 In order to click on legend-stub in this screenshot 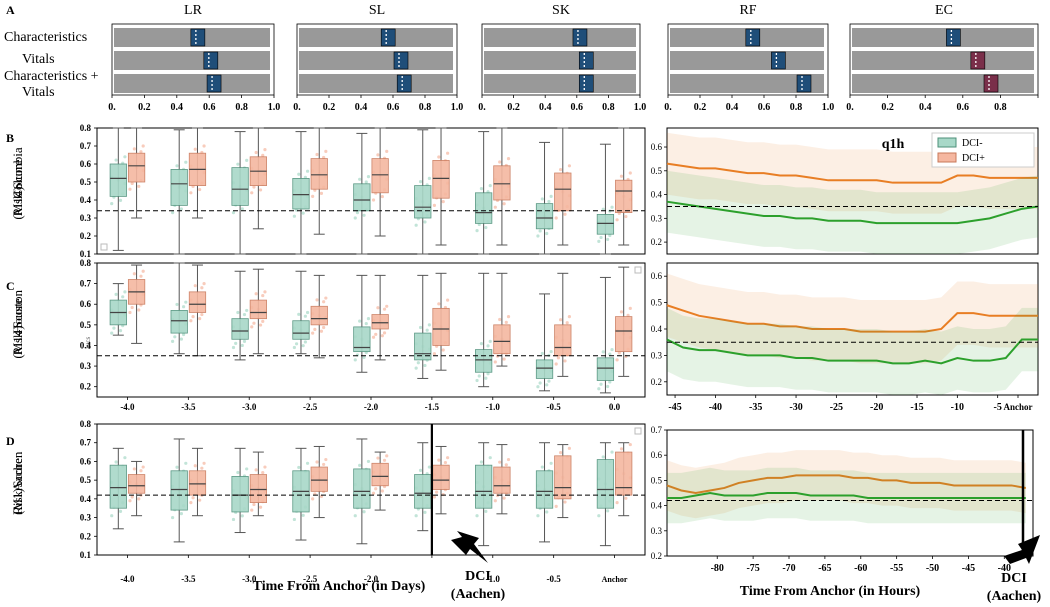, I will do `click(638, 270)`.